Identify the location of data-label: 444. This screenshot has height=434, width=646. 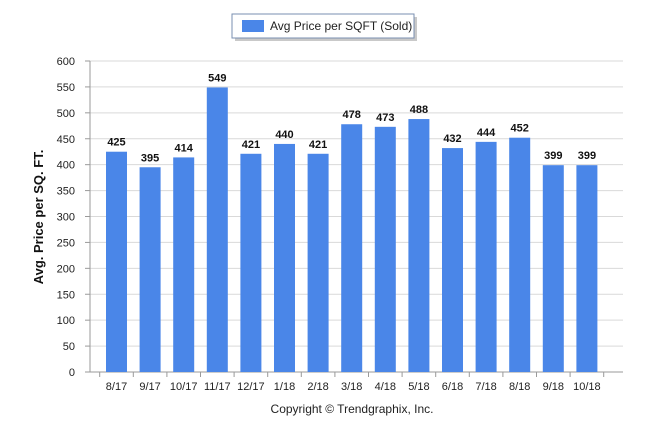
(486, 133).